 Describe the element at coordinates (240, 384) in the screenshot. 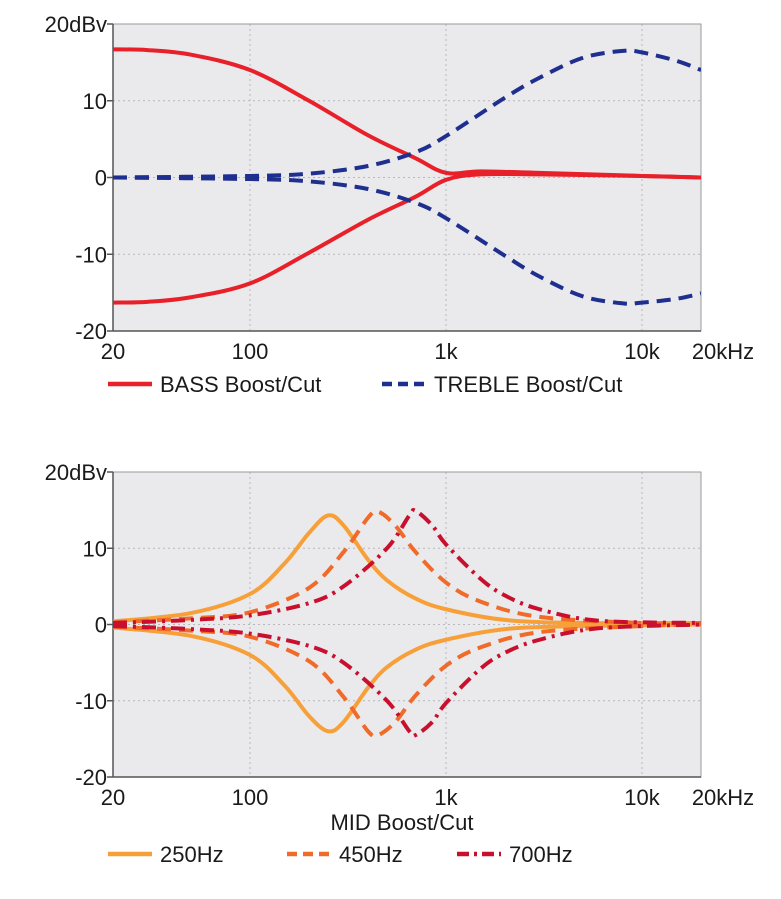

I see `legend-label: BASS Boost/Cut` at that location.